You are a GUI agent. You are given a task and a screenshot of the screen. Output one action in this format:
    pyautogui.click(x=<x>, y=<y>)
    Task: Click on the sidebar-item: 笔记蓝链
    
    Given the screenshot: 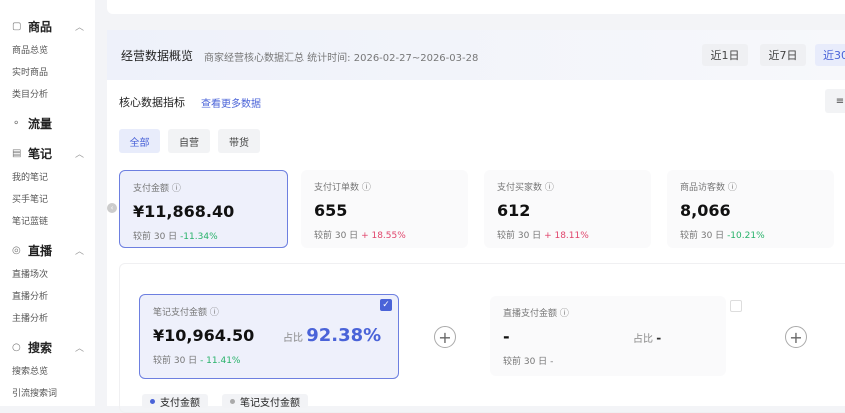 What is the action you would take?
    pyautogui.click(x=30, y=222)
    